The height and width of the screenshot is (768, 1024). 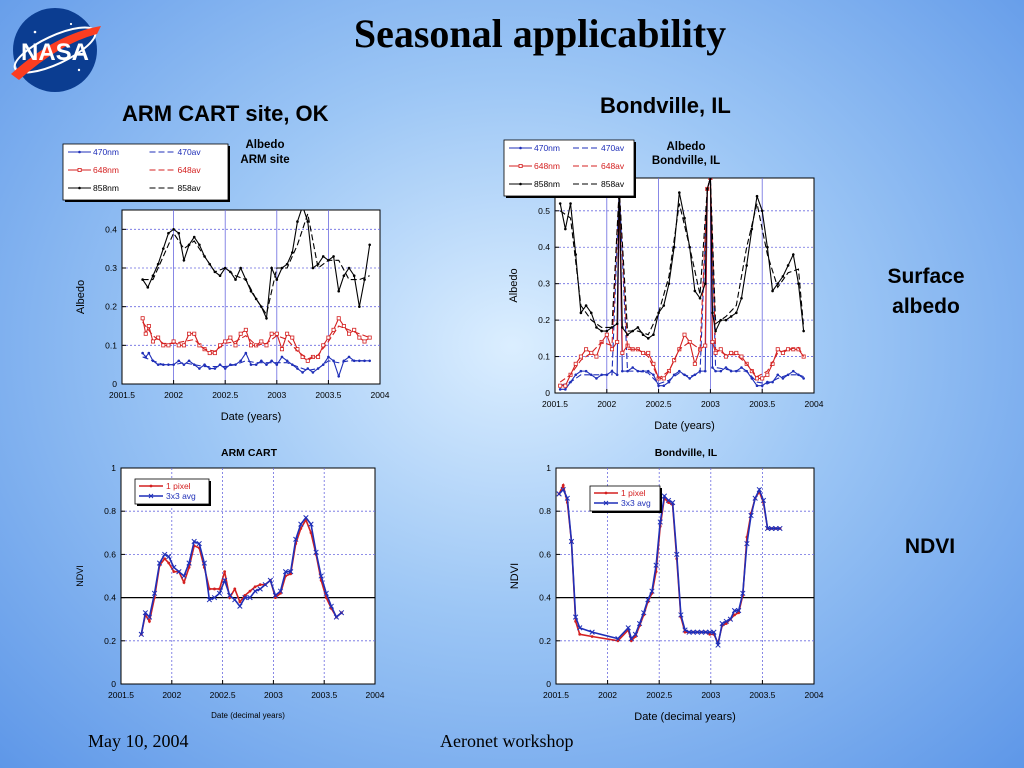 What do you see at coordinates (545, 554) in the screenshot?
I see `y-tick-label: 0.6` at bounding box center [545, 554].